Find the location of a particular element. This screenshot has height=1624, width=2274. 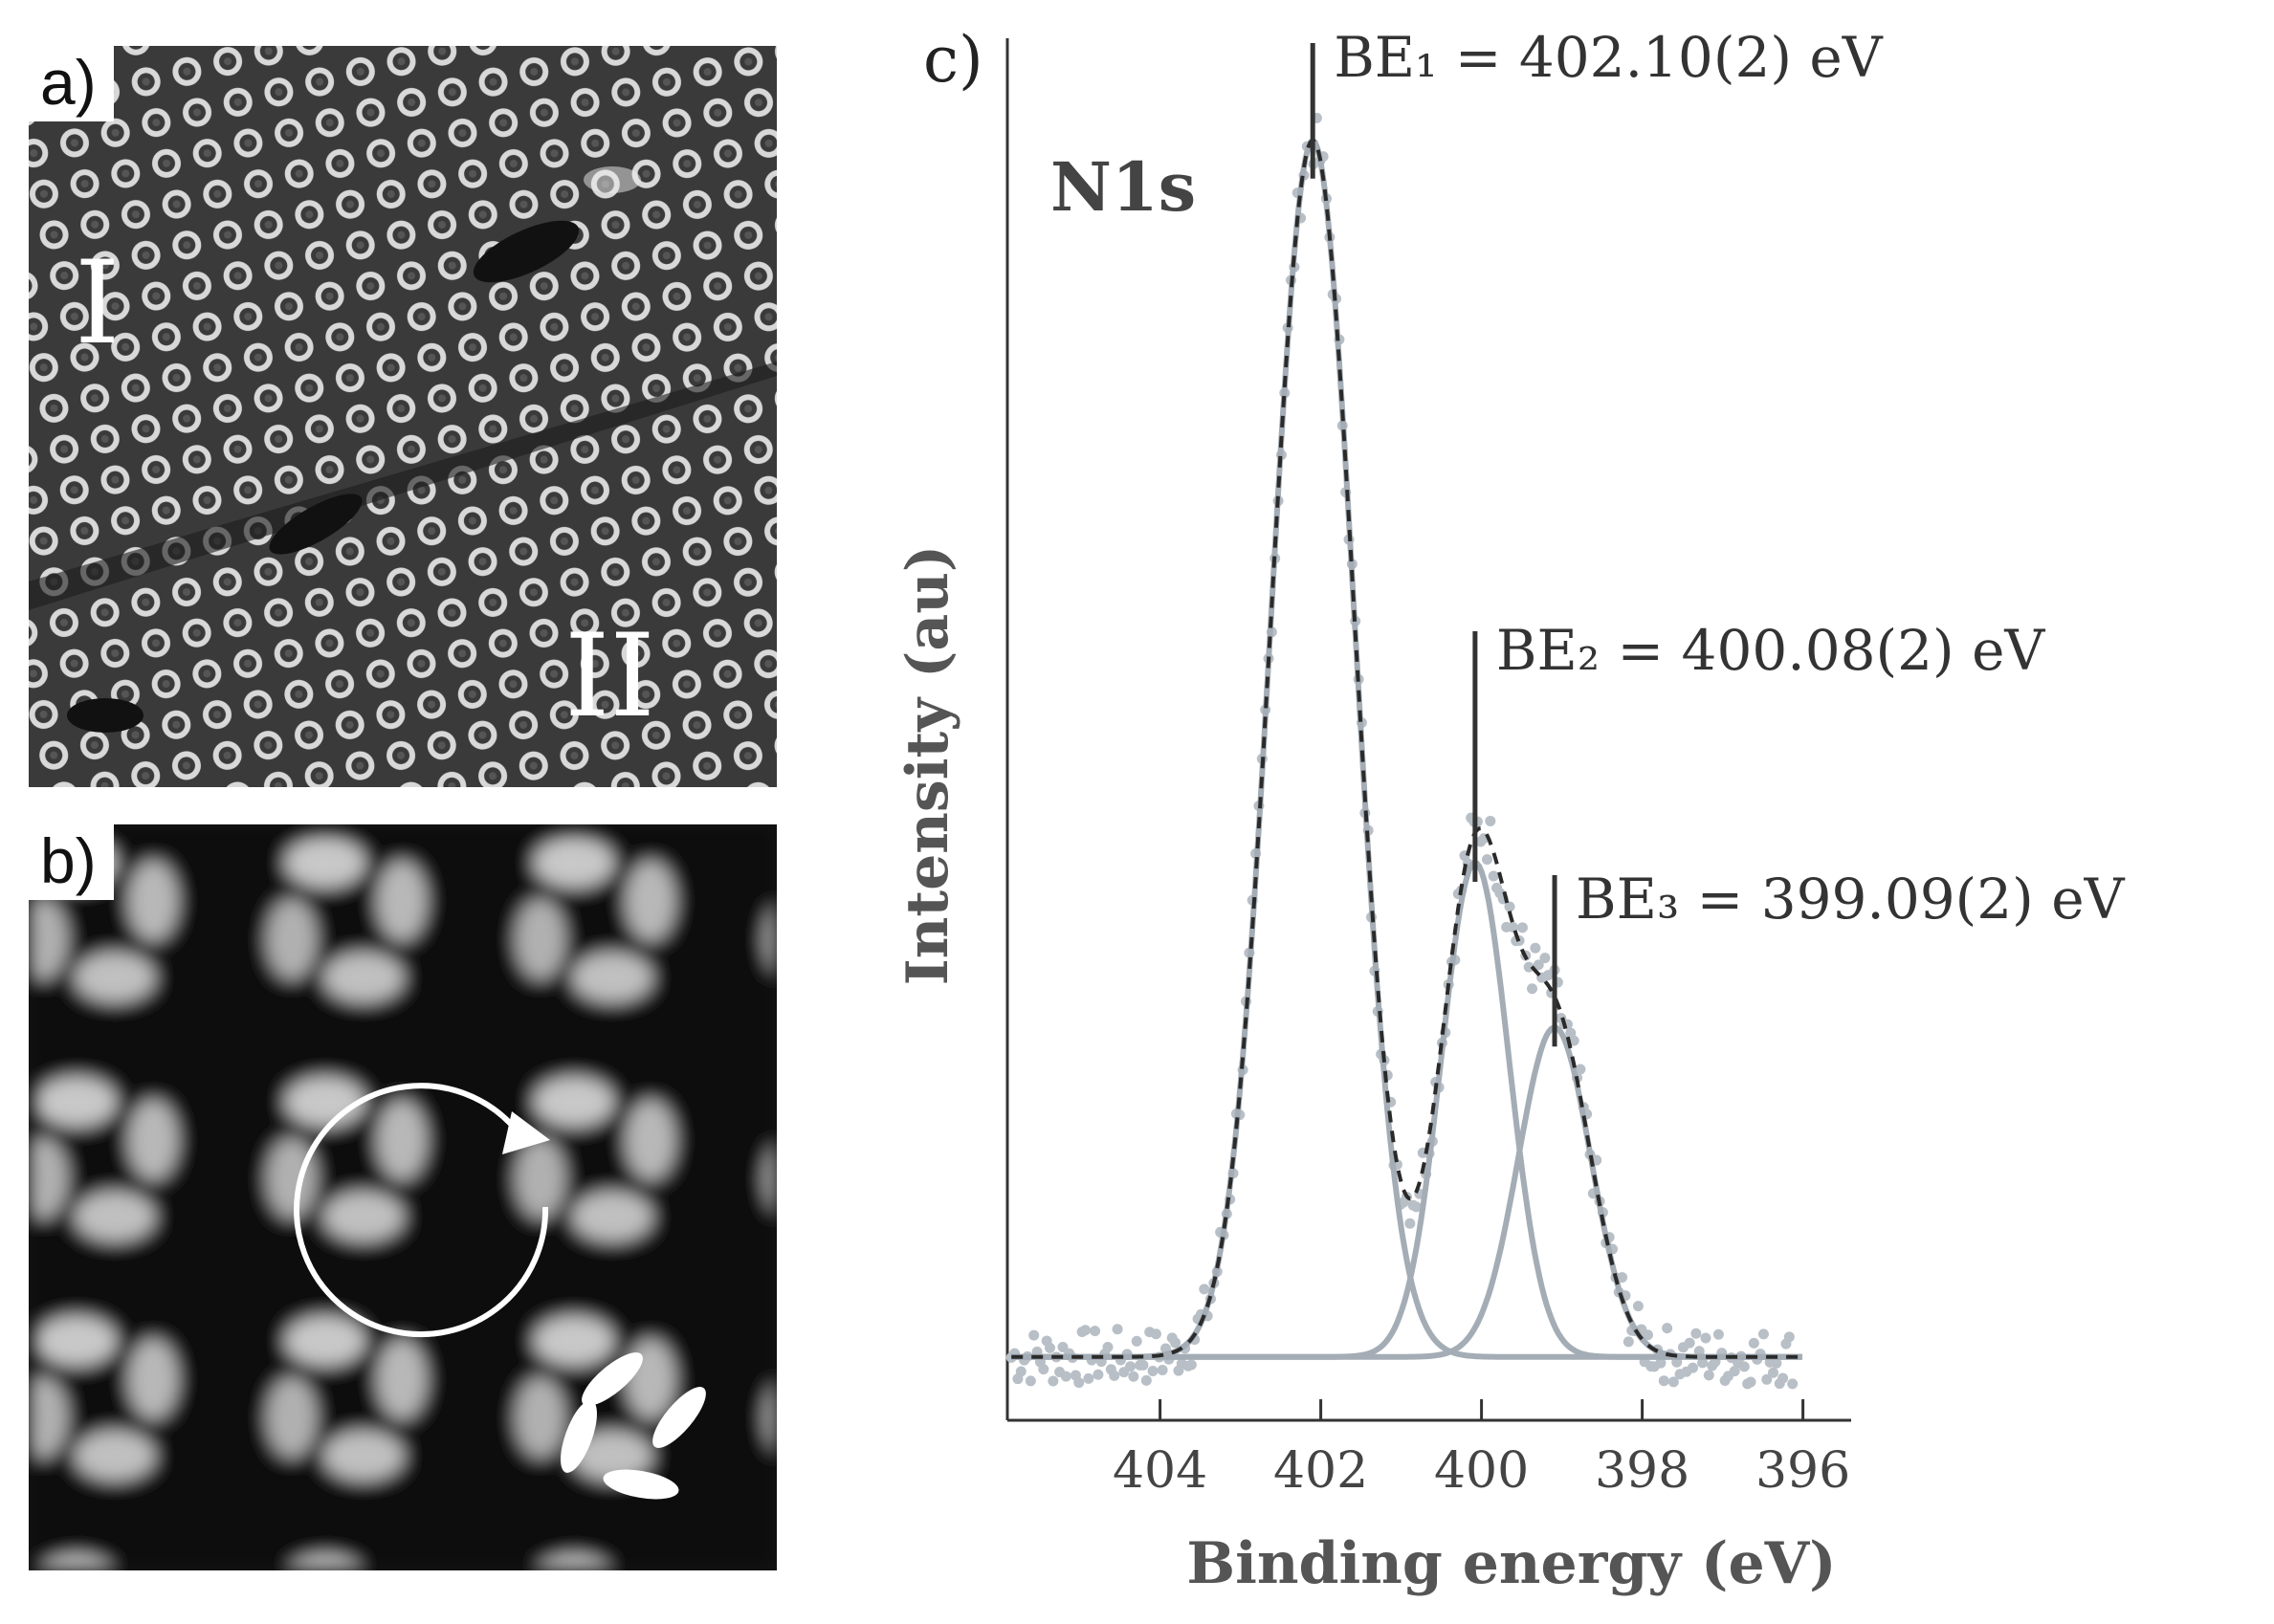

x-tick-label-398: 398 is located at coordinates (1642, 1471).